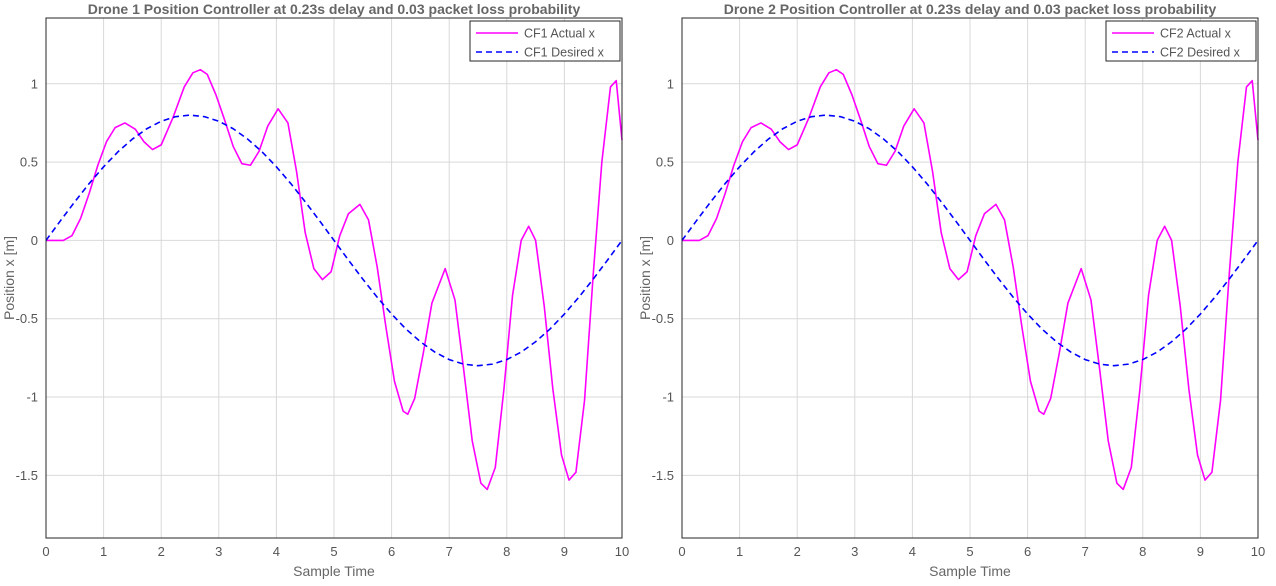 The width and height of the screenshot is (1276, 586). I want to click on legend-entry: CF1 Desired x, so click(564, 53).